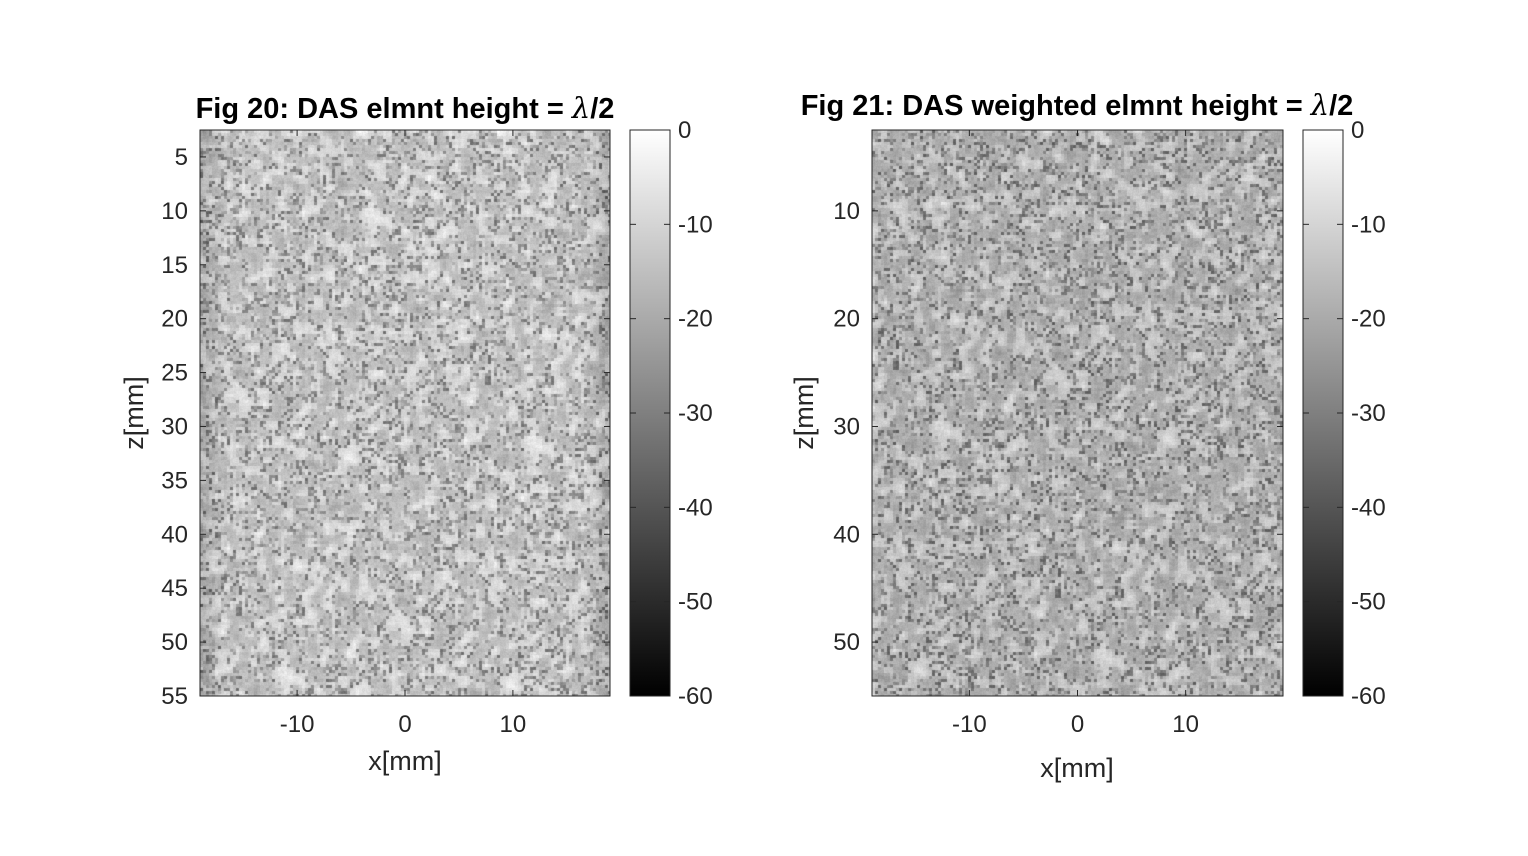  Describe the element at coordinates (181, 157) in the screenshot. I see `y-tick-label: 5` at that location.